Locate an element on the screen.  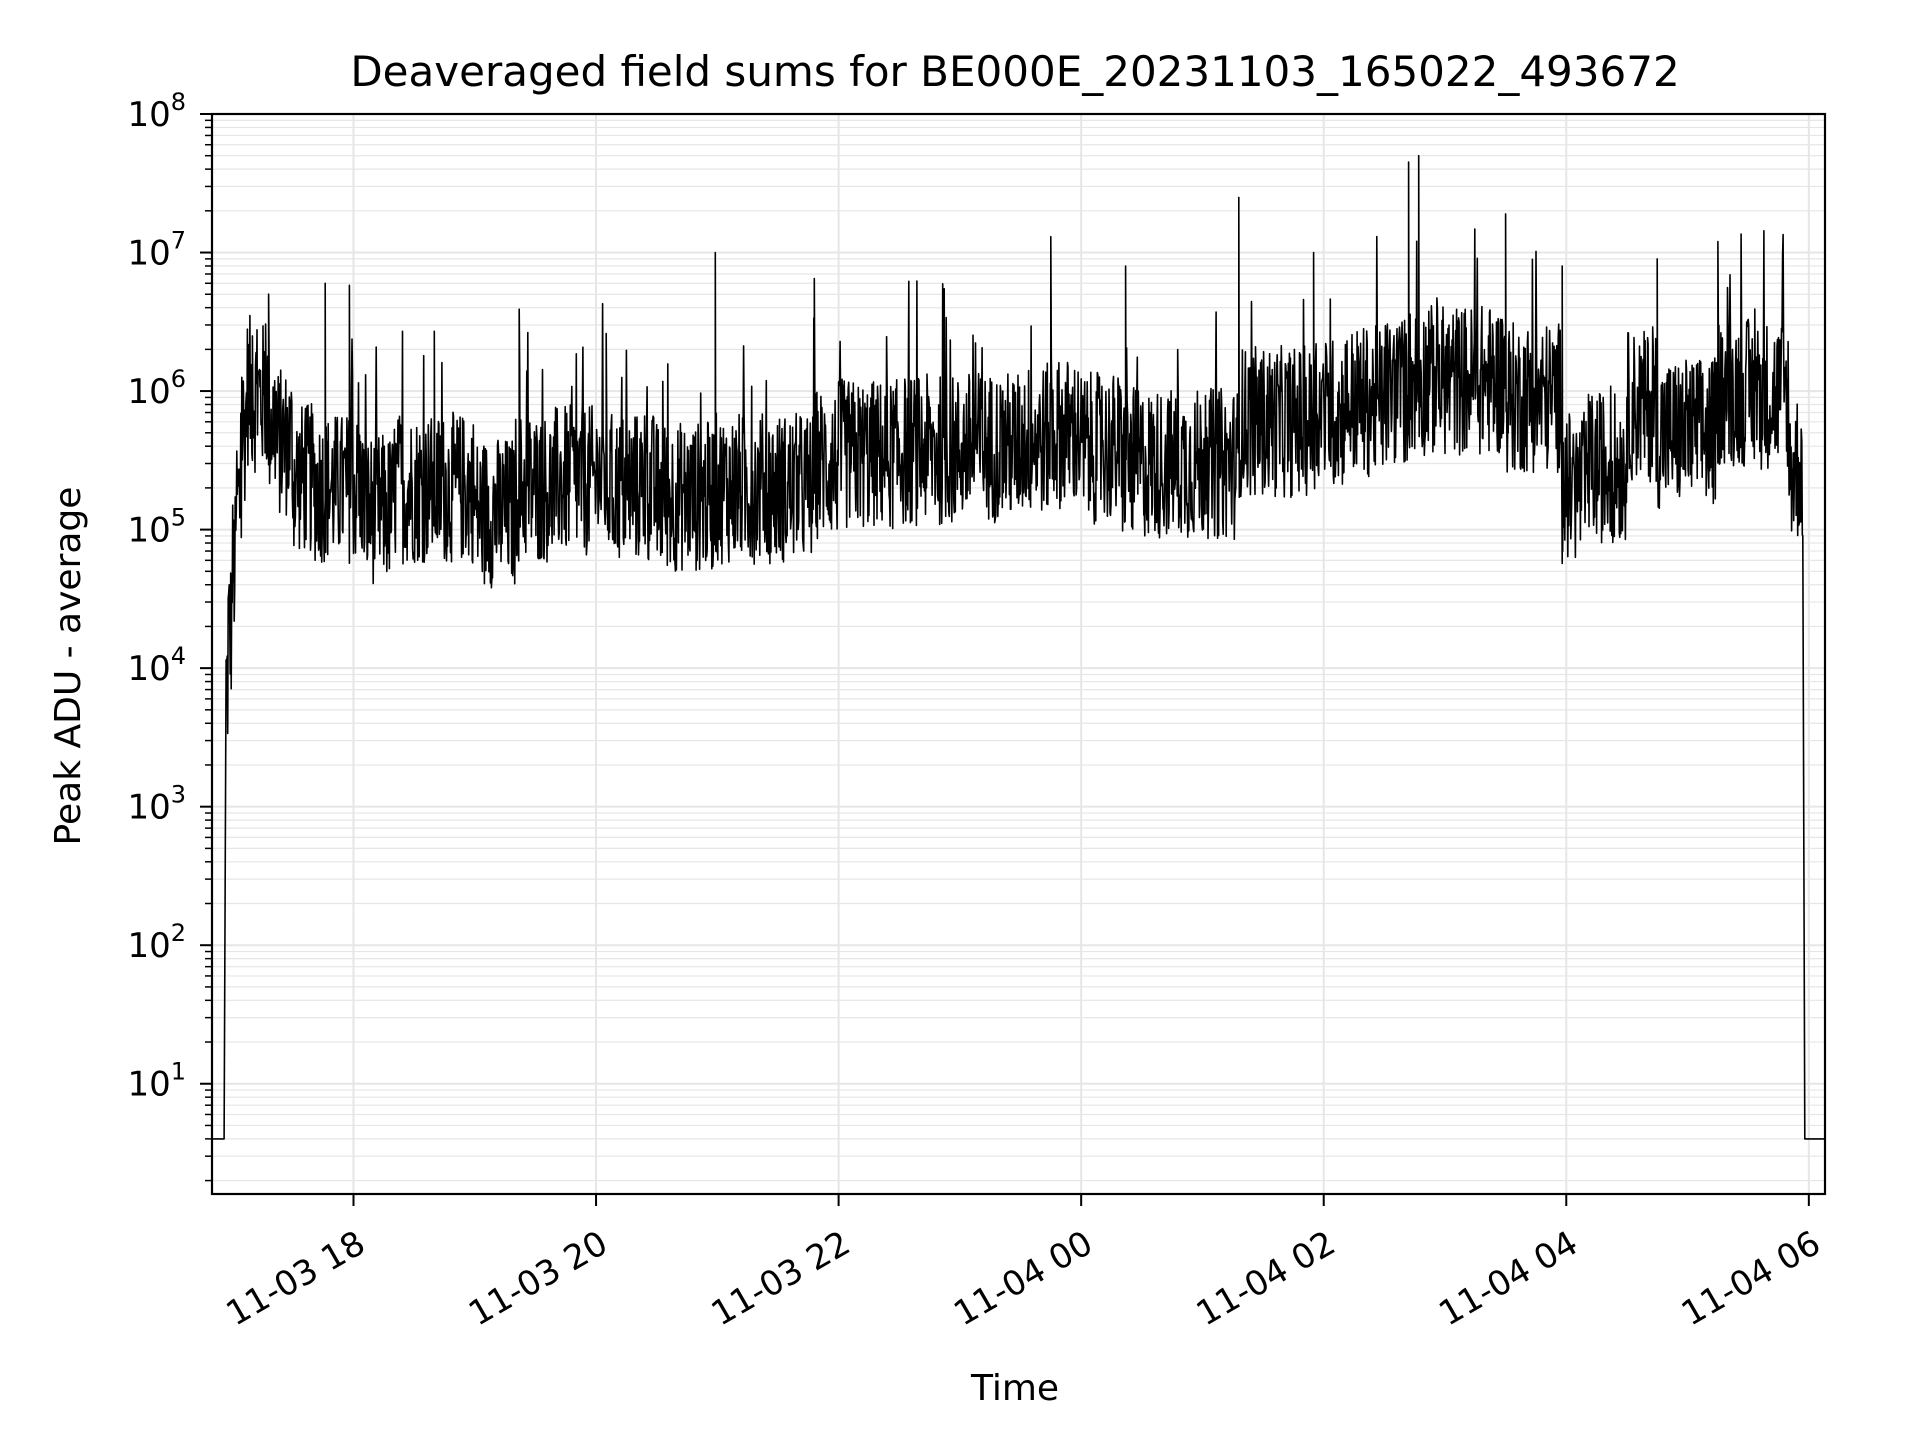
x-axis-label: Time is located at coordinates (1014, 1388).